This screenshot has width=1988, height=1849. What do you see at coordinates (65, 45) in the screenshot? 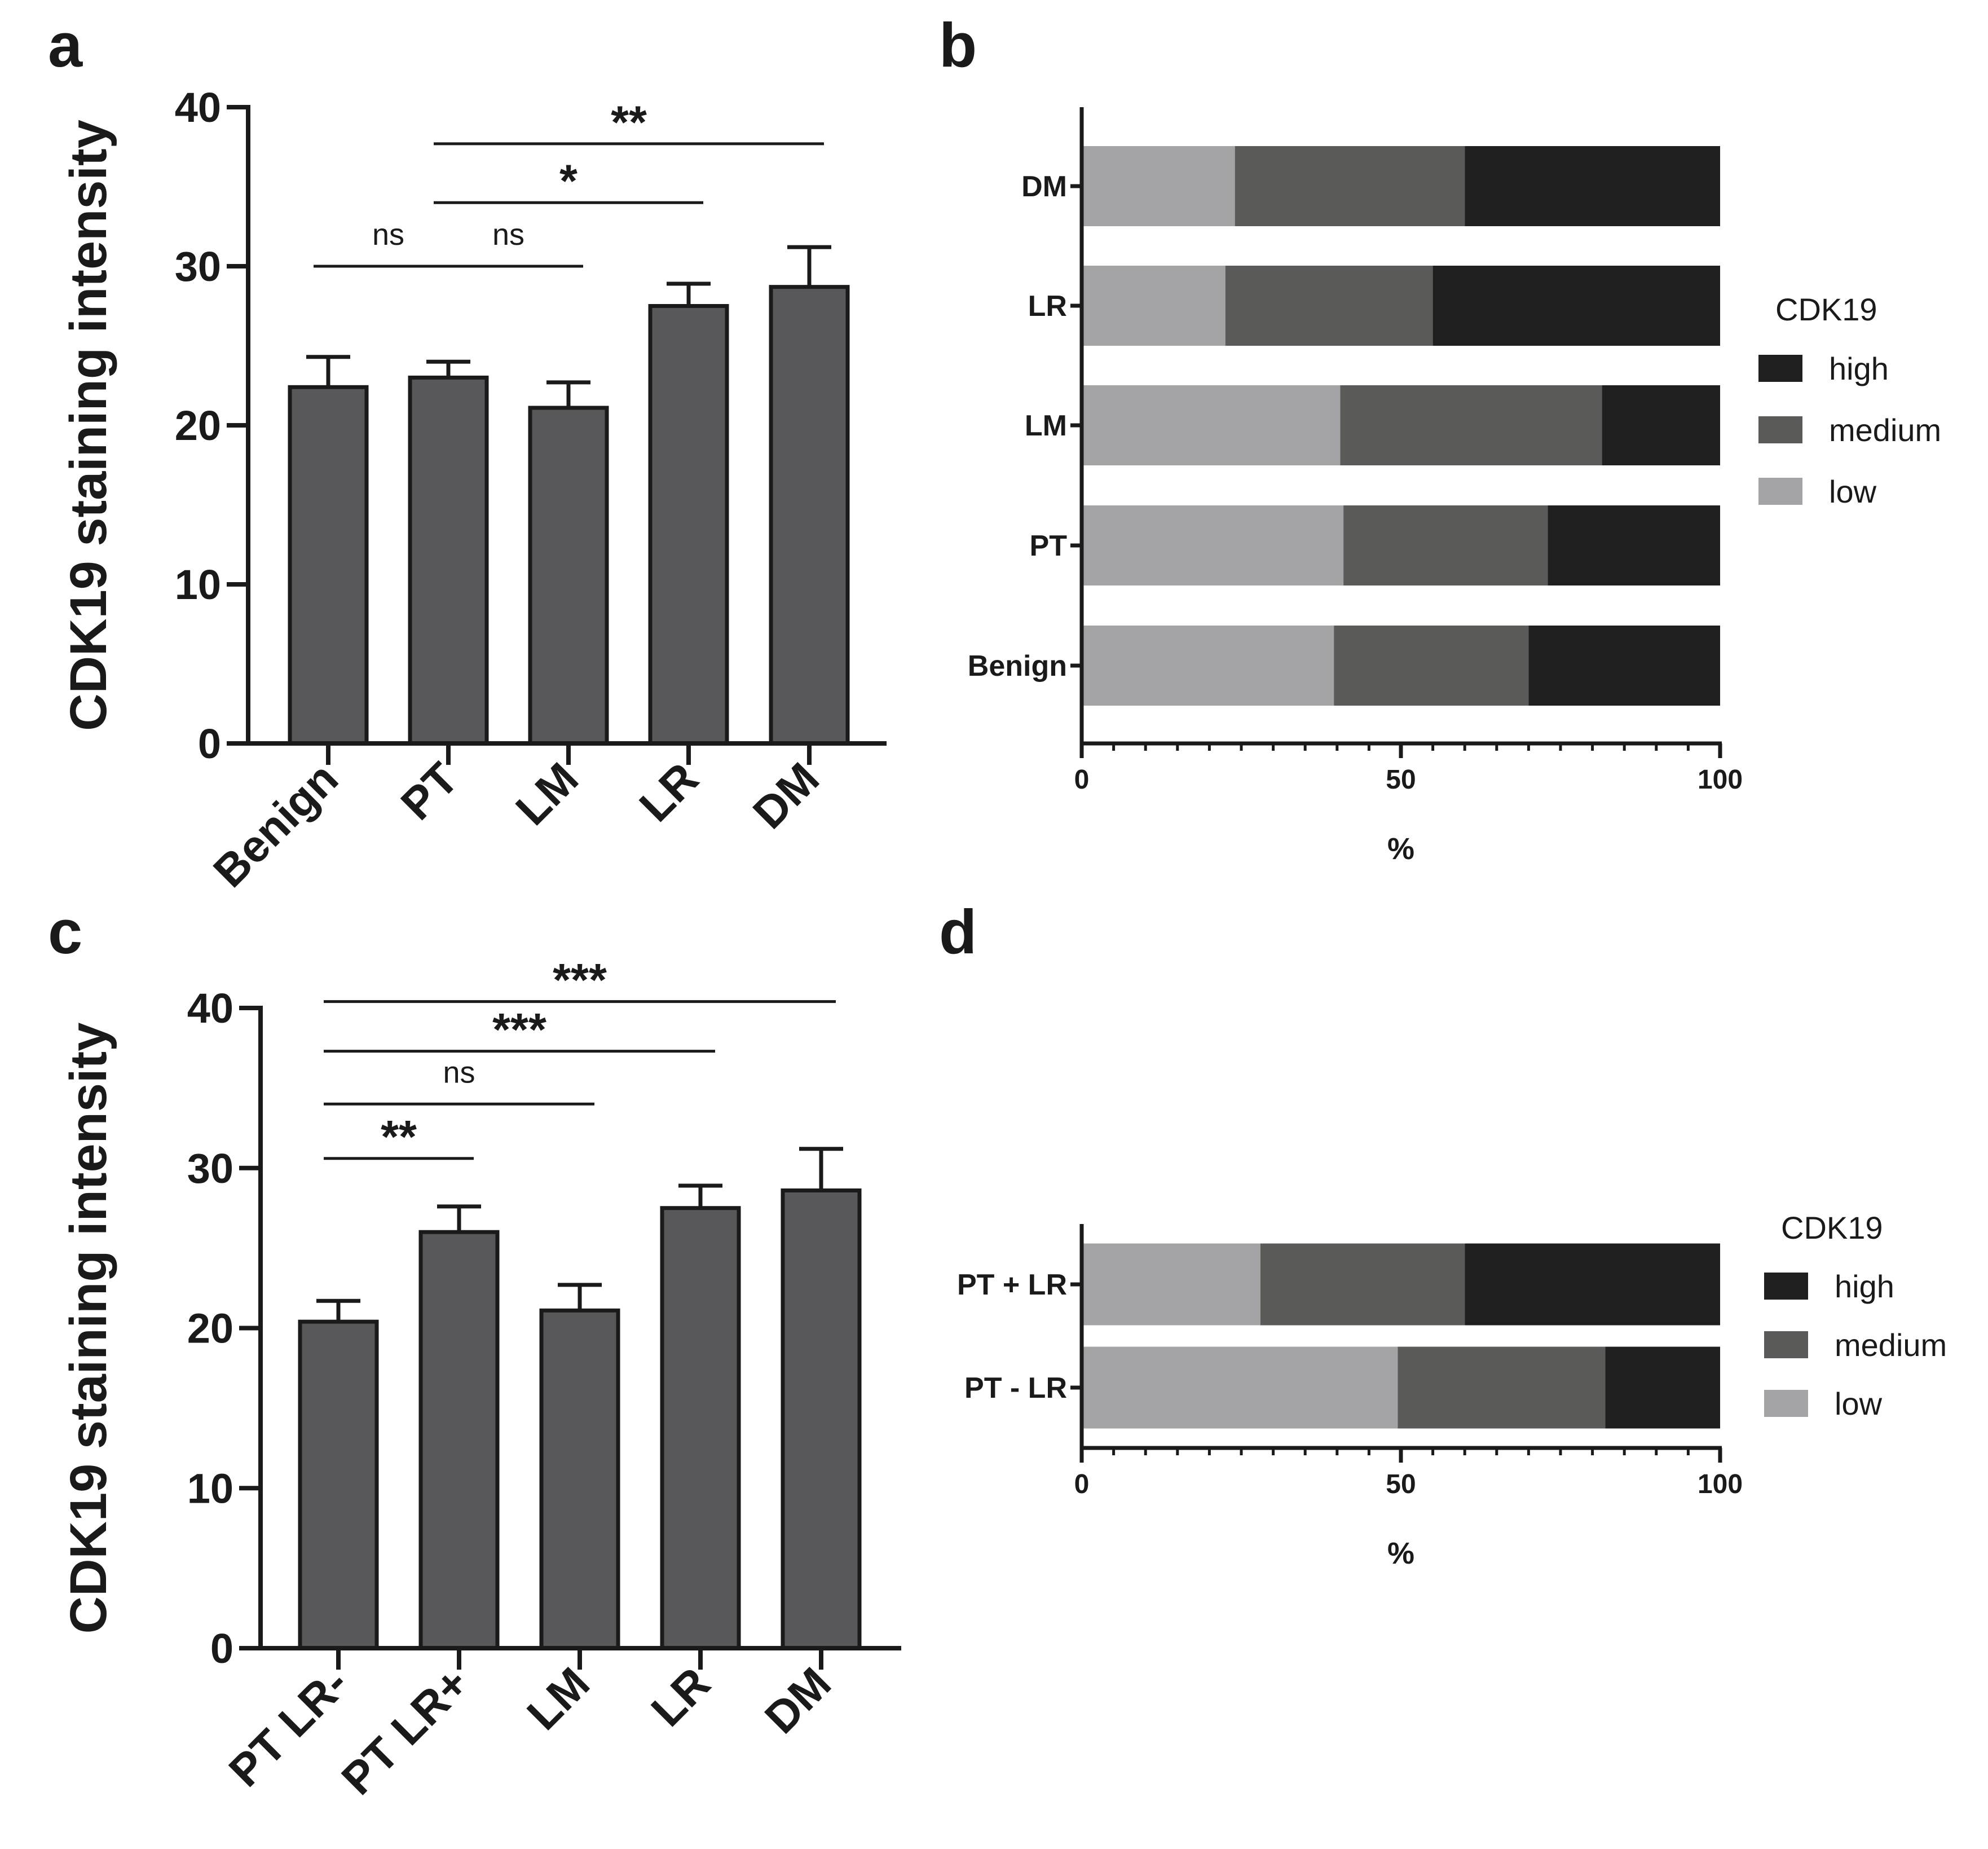
I see `panel-label-a: a` at bounding box center [65, 45].